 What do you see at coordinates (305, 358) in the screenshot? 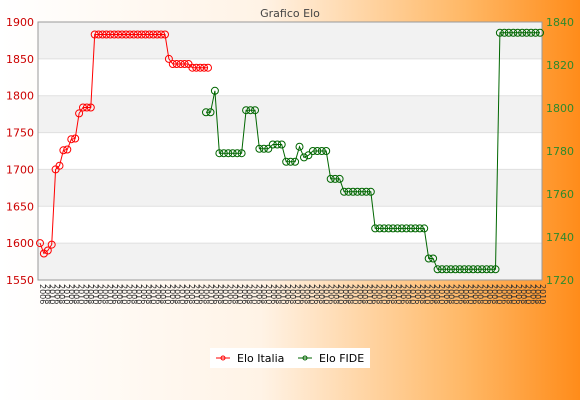
I see `legend-marker-elo-fide` at bounding box center [305, 358].